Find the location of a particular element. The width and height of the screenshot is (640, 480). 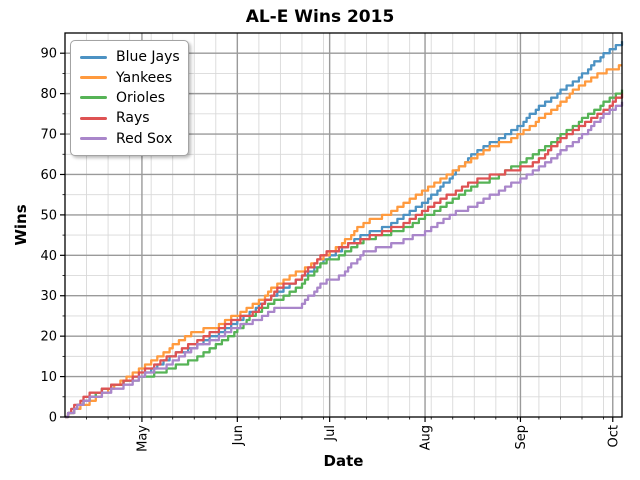

x-tick-label-oct: Oct is located at coordinates (613, 436).